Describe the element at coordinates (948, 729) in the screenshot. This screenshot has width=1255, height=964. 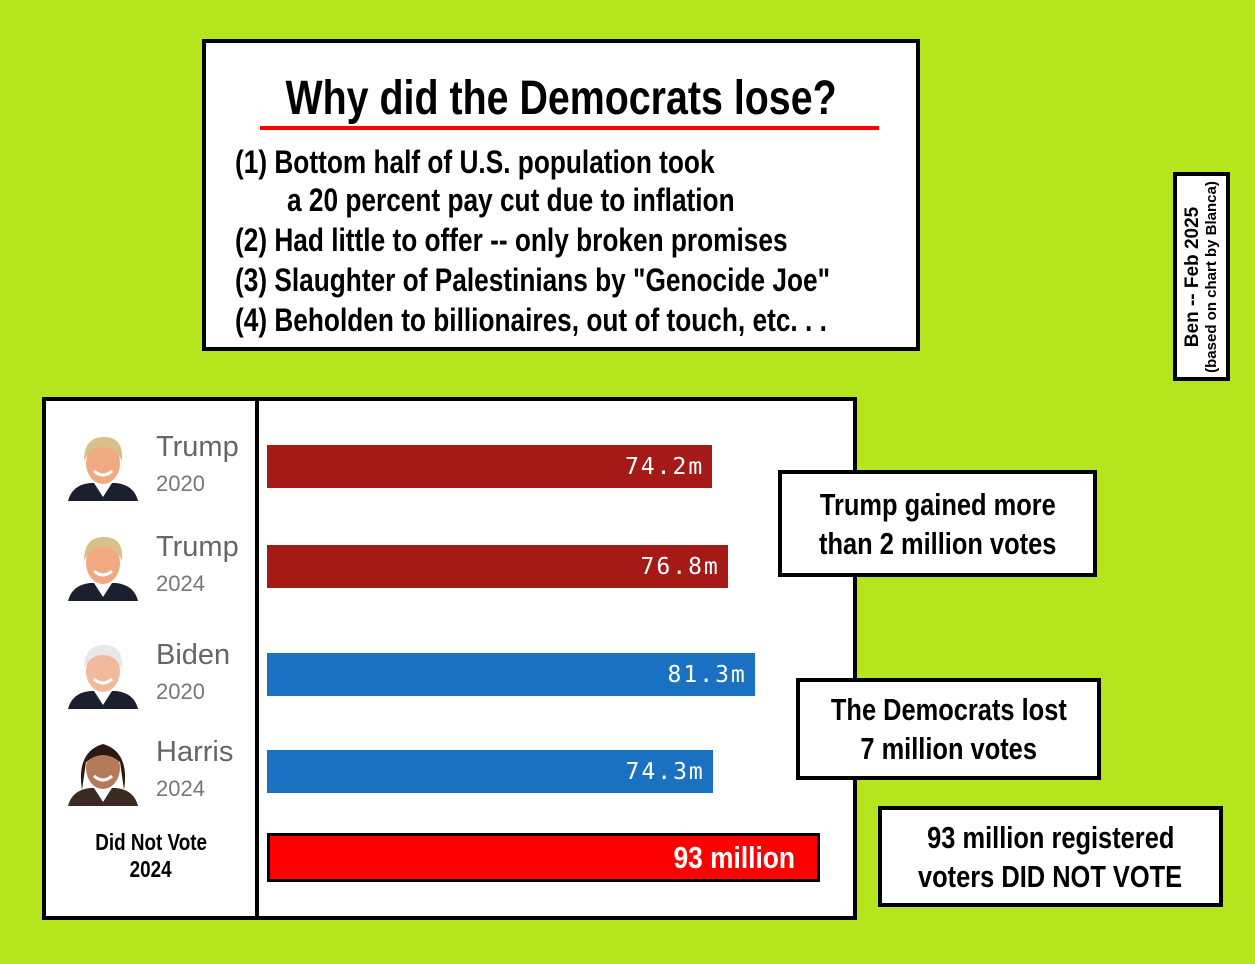
I see `callout-democrats: The Democrats lost 7 million votes` at that location.